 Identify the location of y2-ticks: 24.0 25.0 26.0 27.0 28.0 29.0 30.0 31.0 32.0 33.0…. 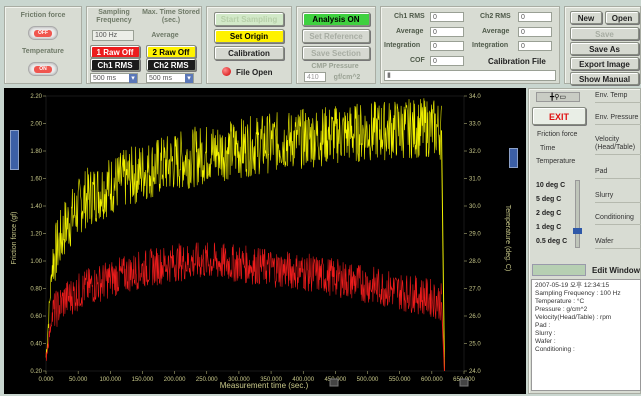
(472, 234).